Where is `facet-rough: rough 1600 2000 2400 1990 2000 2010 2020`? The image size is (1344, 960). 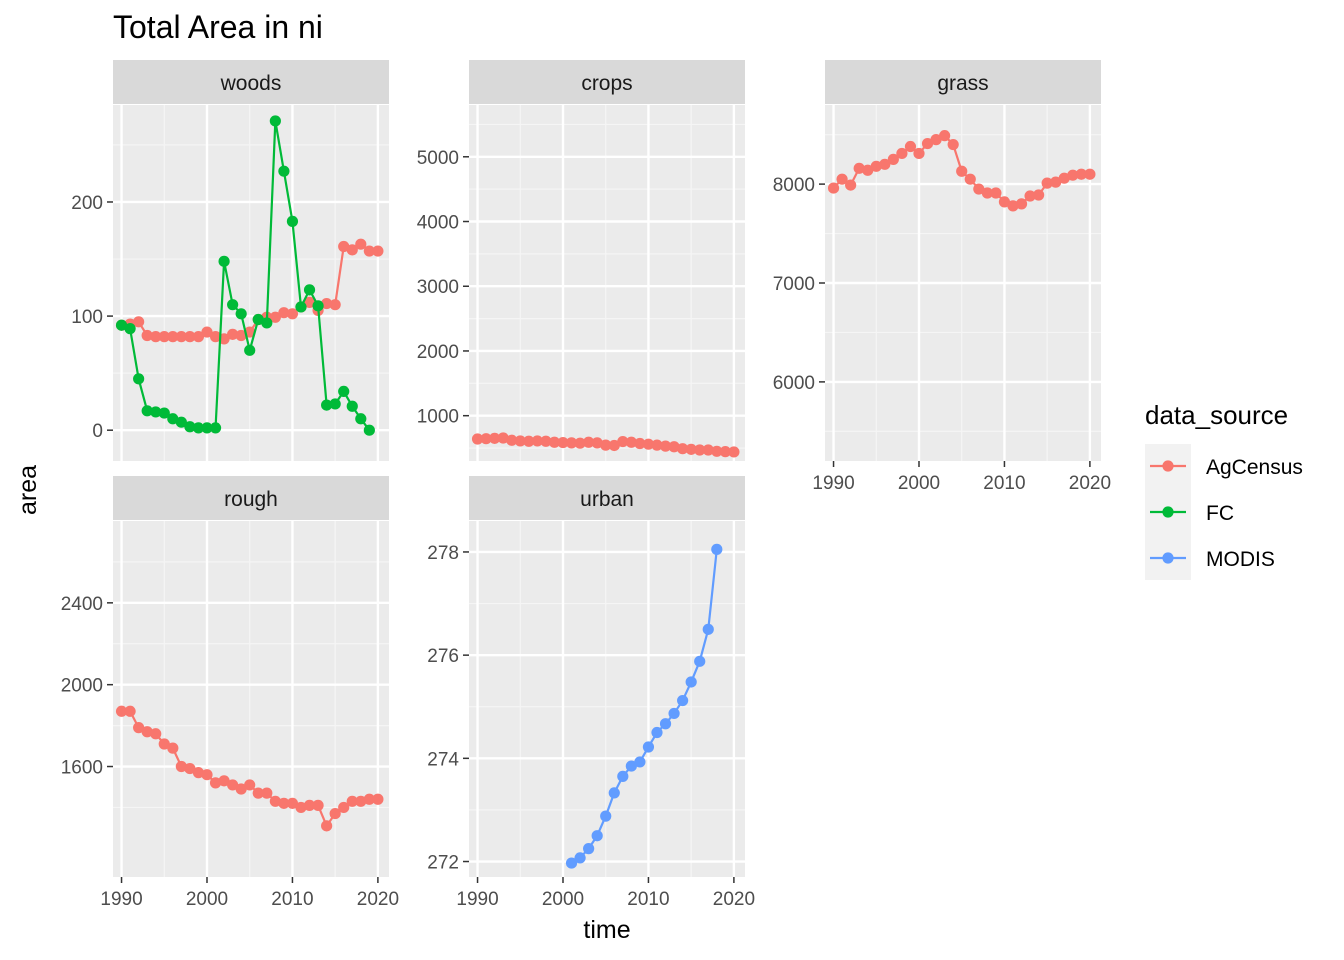
facet-rough: rough 1600 2000 2400 1990 2000 2010 2020 is located at coordinates (230, 693).